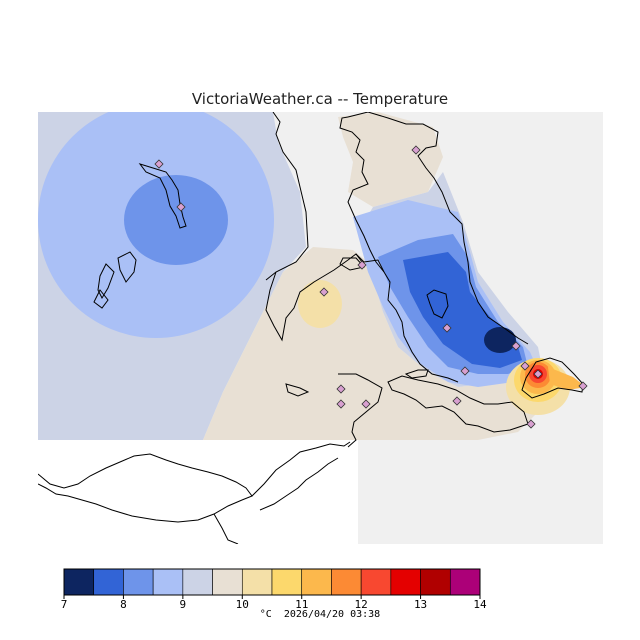 The image size is (640, 640). Describe the element at coordinates (301, 604) in the screenshot. I see `legend-tick-label: 11` at that location.